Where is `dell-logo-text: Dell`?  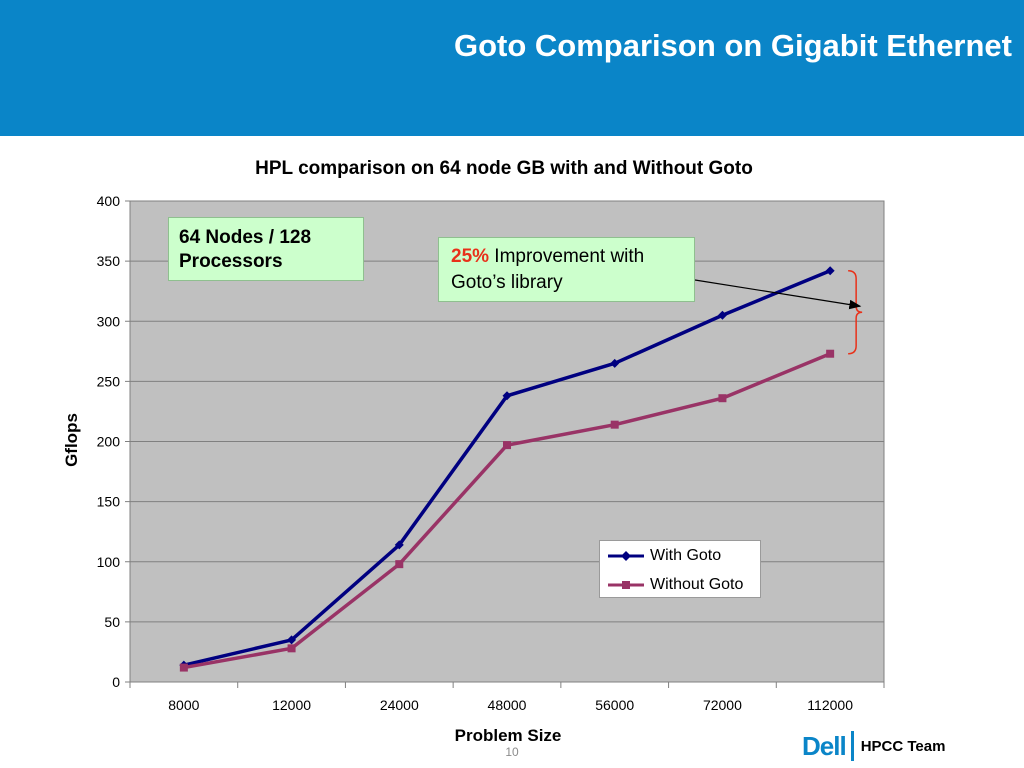 dell-logo-text: Dell is located at coordinates (824, 745).